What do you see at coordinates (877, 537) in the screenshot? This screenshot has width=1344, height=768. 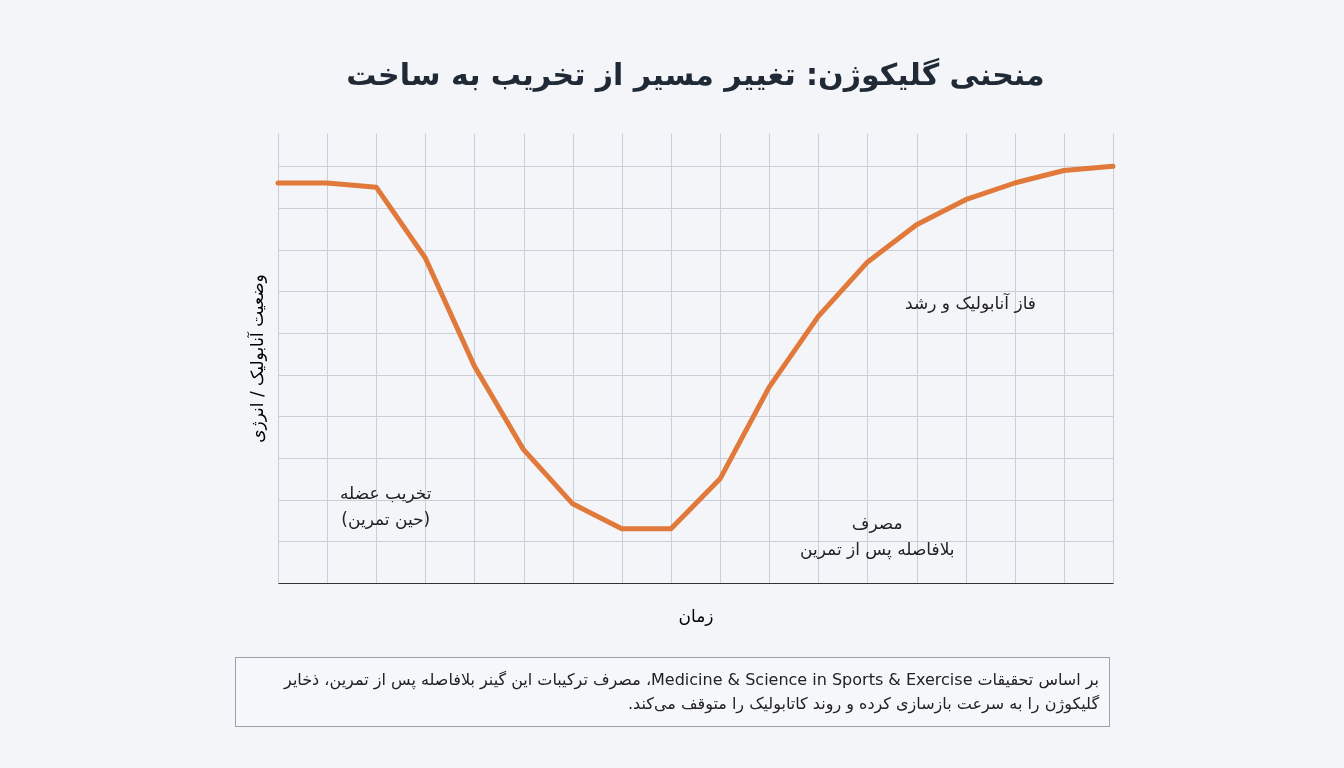 I see `annotation: مصرف بلافاصله پس از تمرین` at bounding box center [877, 537].